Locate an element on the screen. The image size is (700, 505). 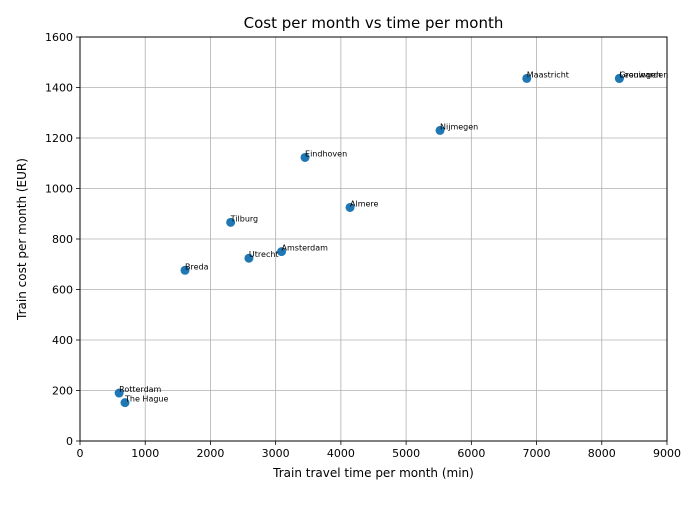
point-label: Tilburg is located at coordinates (244, 218).